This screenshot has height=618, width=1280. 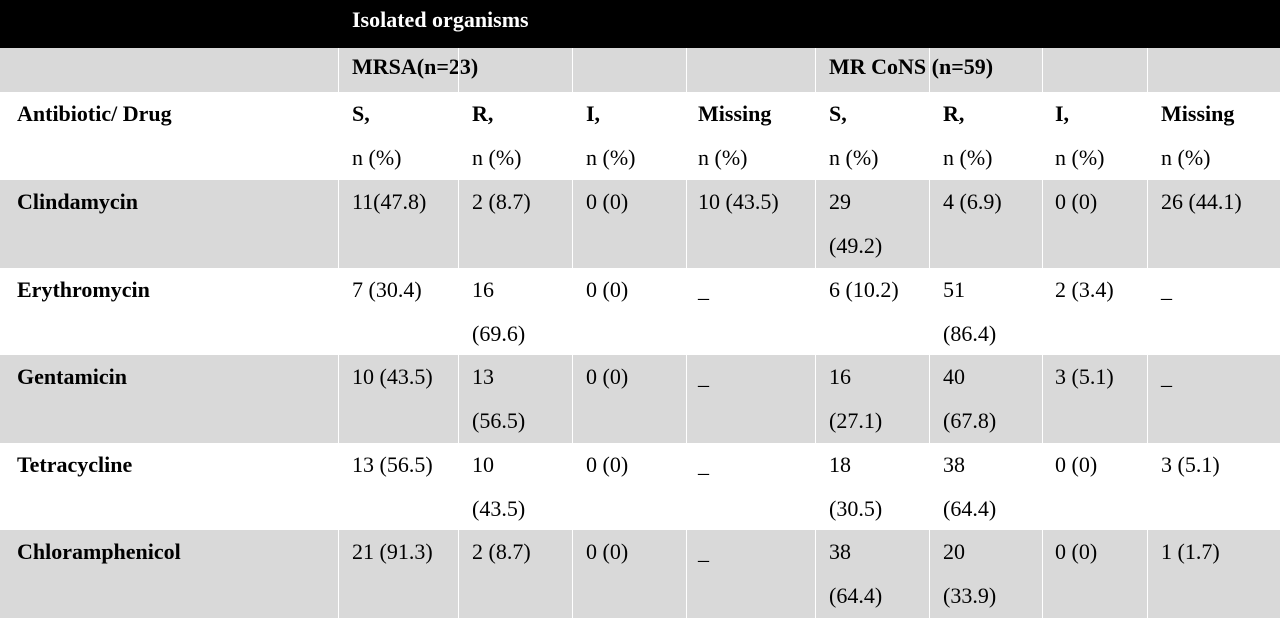 I want to click on cell-line: 11(47.8), so click(x=389, y=201).